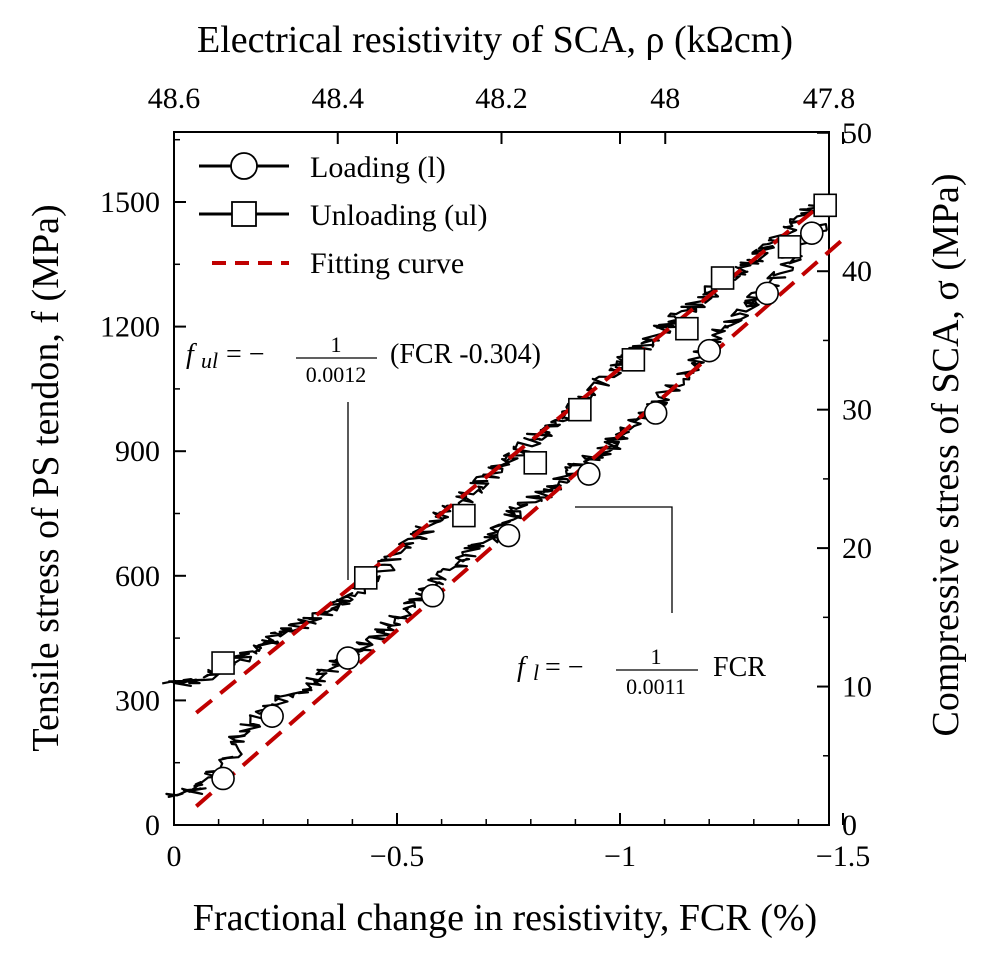  I want to click on ul-equation: f ul = − 1 0.0012 (FCR -0.304), so click(363, 359).